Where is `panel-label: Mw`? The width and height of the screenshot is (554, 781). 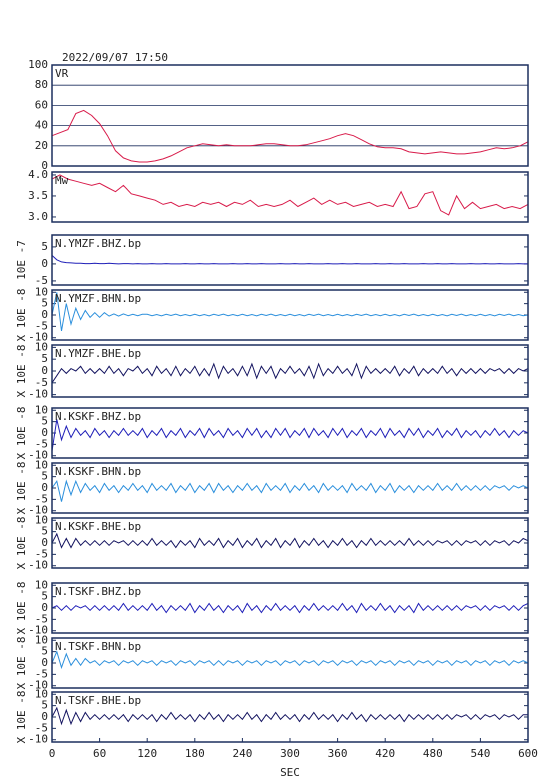
panel-label: Mw is located at coordinates (62, 180).